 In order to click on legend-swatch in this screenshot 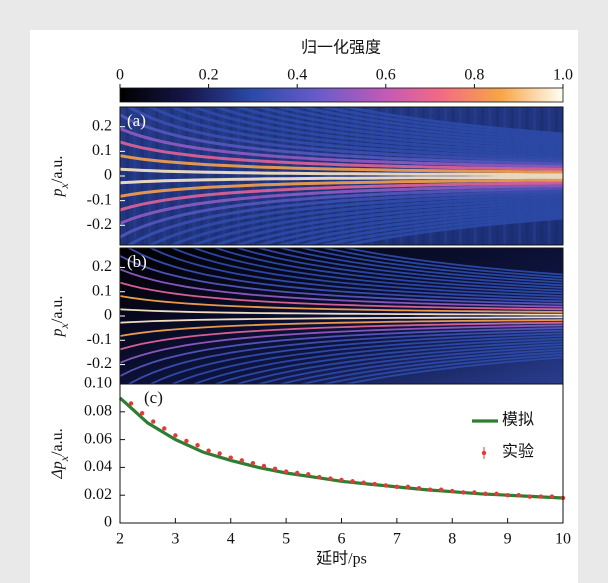, I will do `click(484, 453)`.